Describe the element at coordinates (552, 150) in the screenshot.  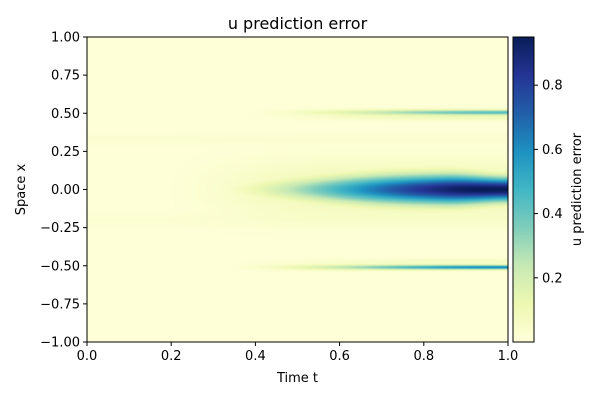
I see `colorbar-tick-label: 0.6` at that location.